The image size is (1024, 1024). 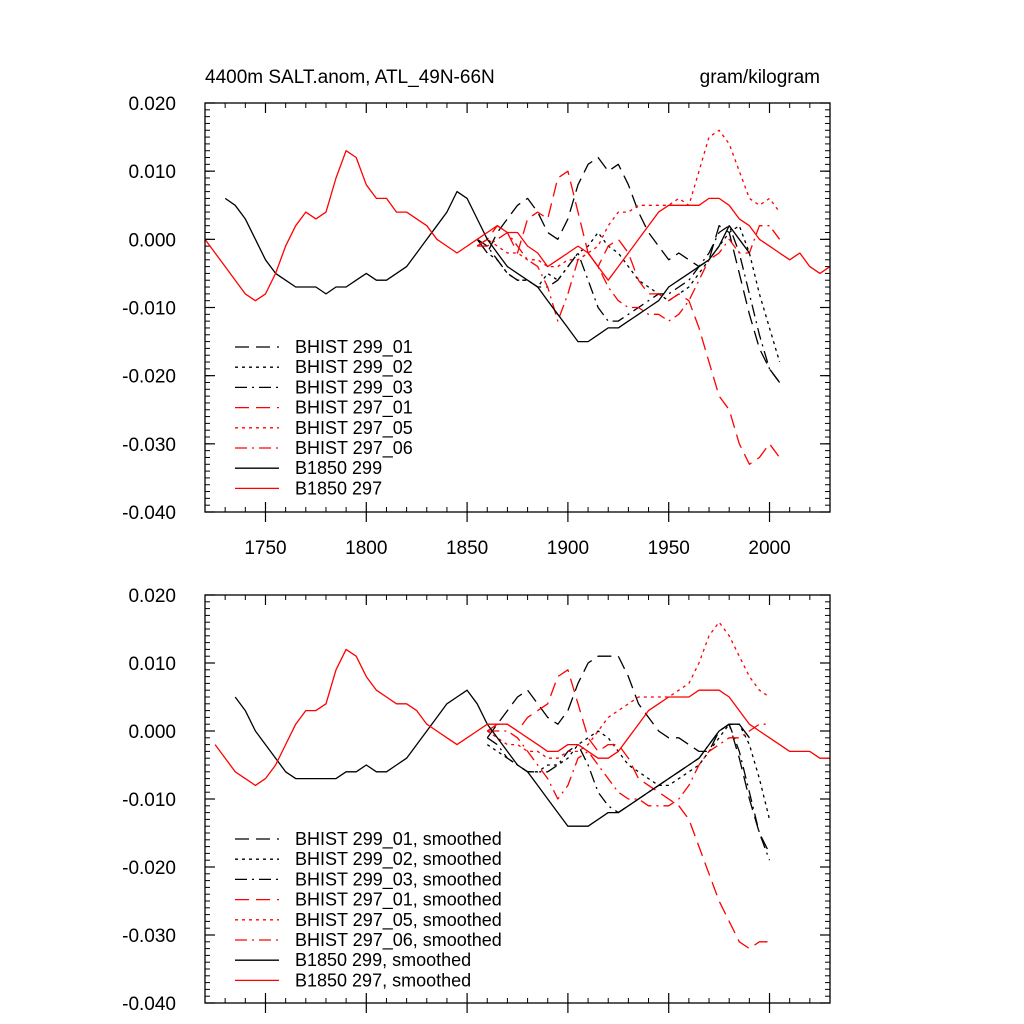 I want to click on legend-label: BHIST 299_03, so click(x=354, y=387).